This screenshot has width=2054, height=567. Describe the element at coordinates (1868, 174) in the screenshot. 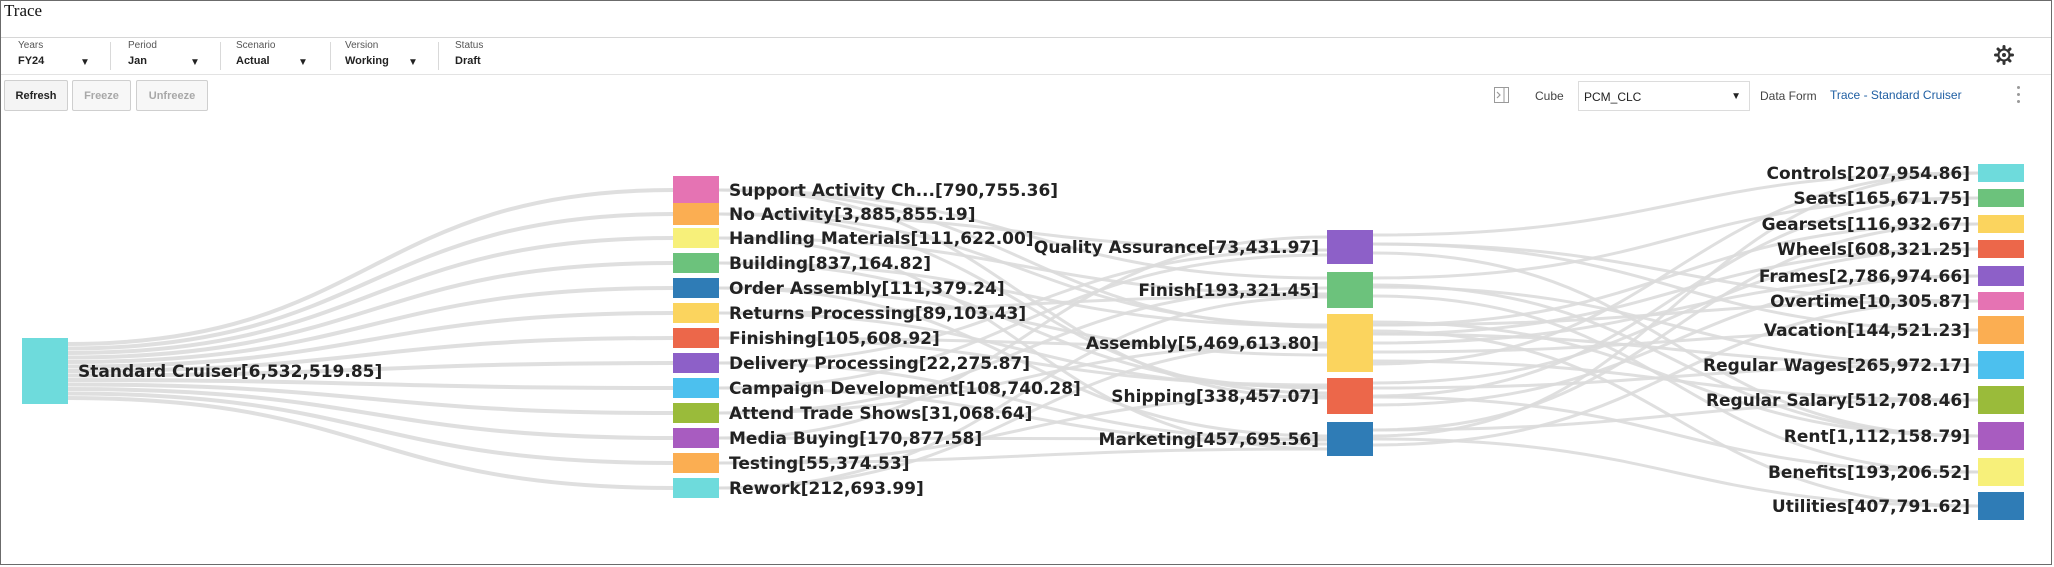

I see `sankey-node-account-label: Controls[207,954.86]` at that location.